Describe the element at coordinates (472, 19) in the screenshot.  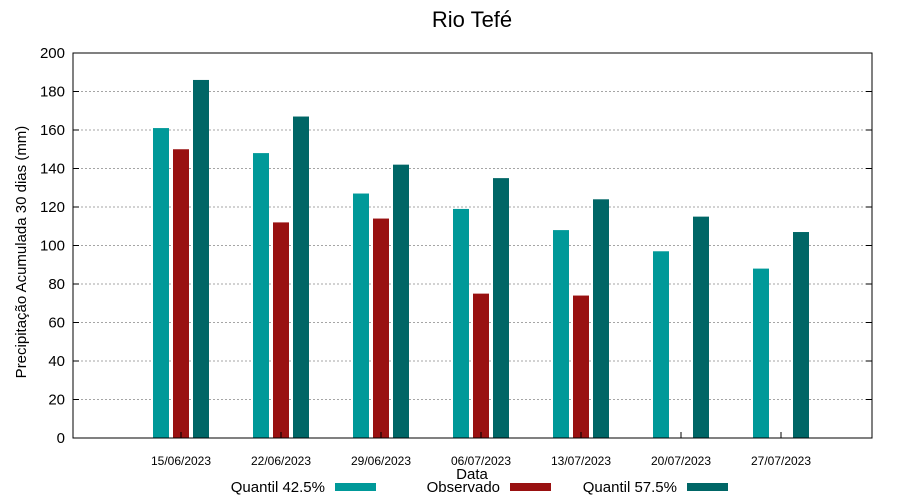
I see `chart-title: Rio Tefé` at that location.